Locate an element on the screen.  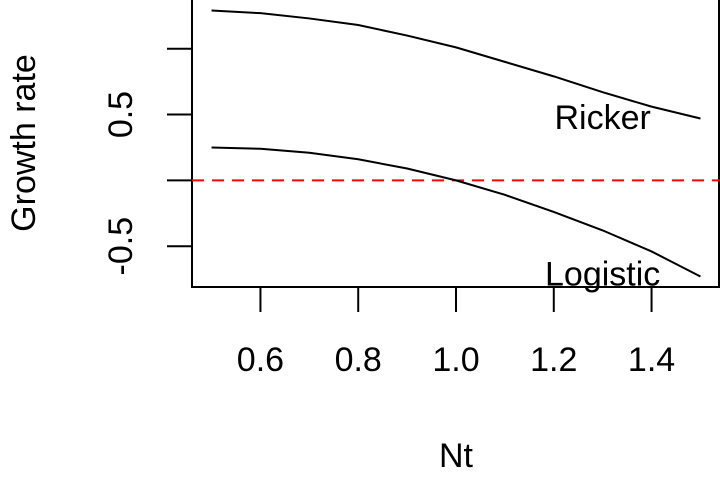
y-axis-label: Growth rate is located at coordinates (24, 143).